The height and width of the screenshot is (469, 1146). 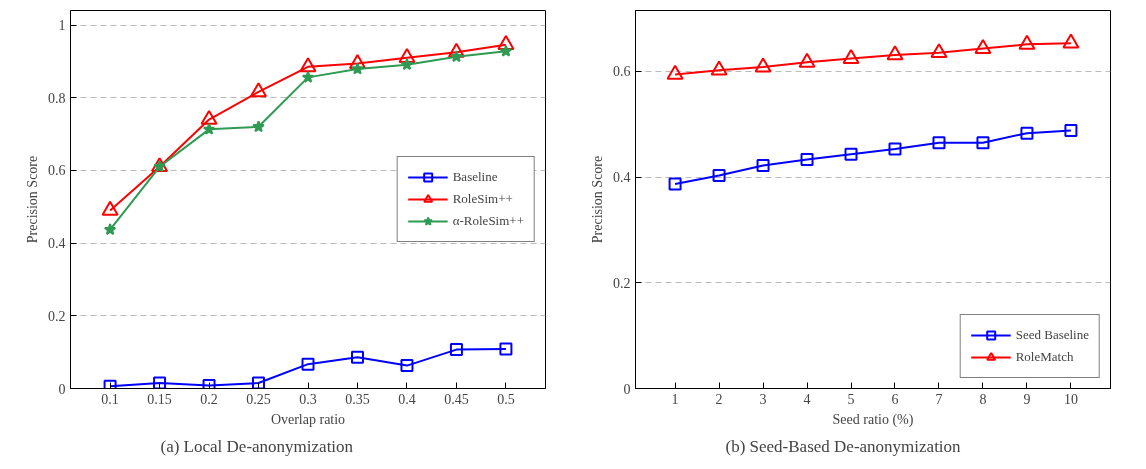 What do you see at coordinates (1044, 357) in the screenshot?
I see `legend-label: RoleMatch` at bounding box center [1044, 357].